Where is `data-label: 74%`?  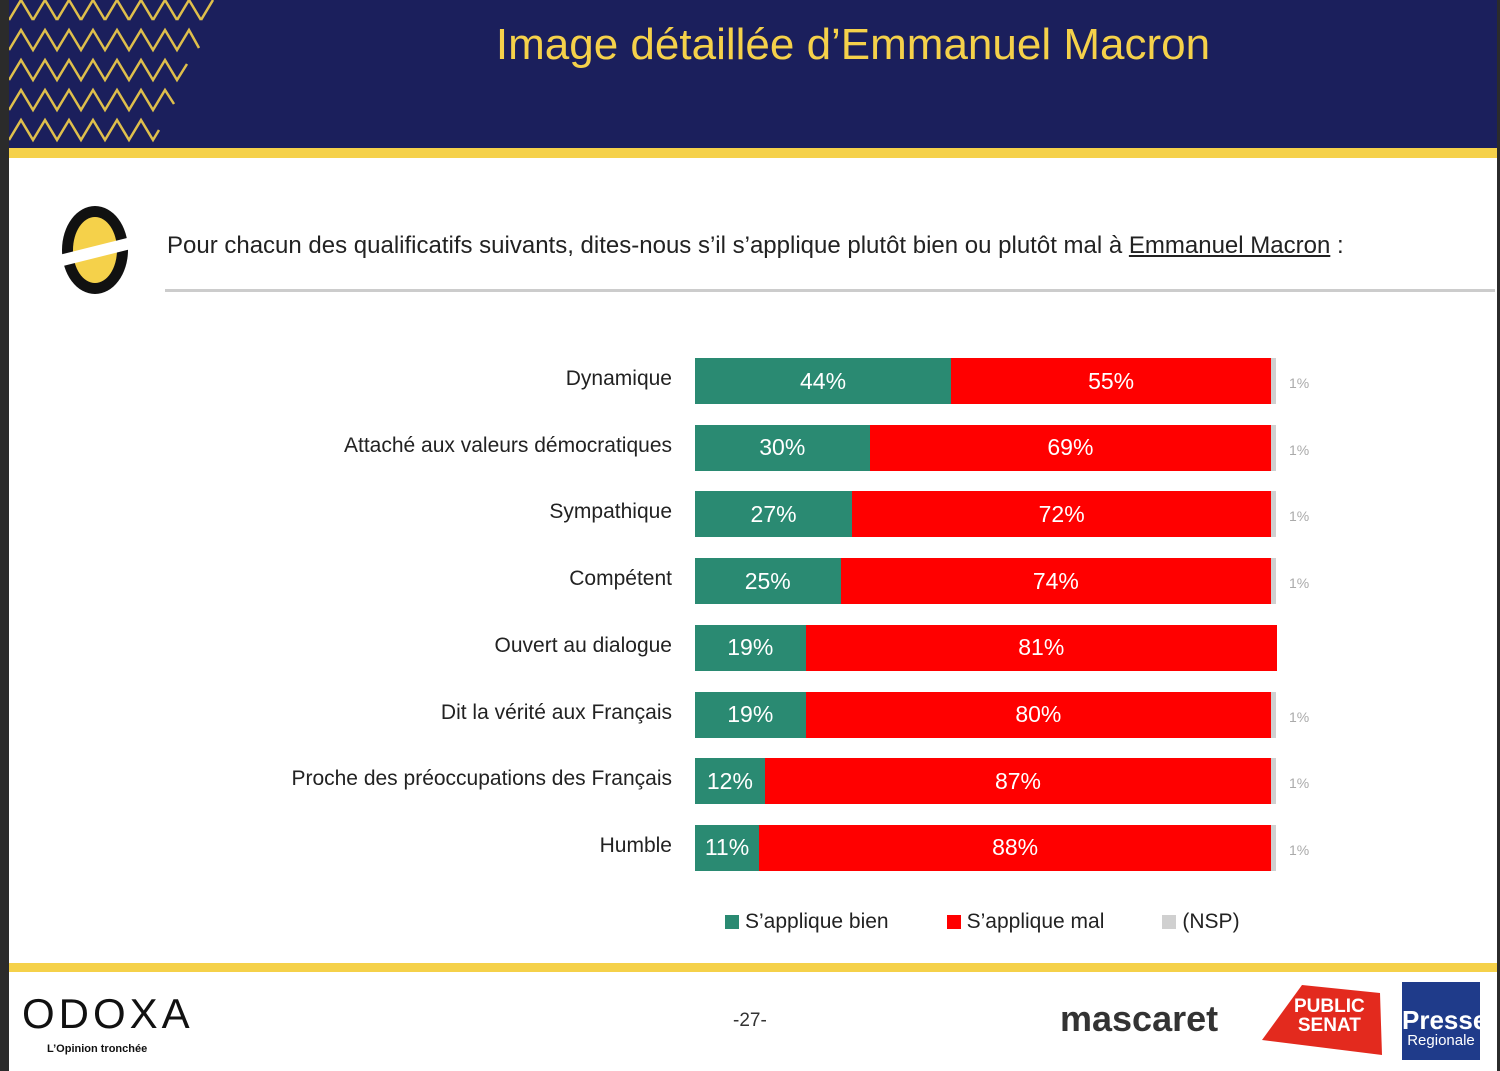
data-label: 74% is located at coordinates (1055, 580).